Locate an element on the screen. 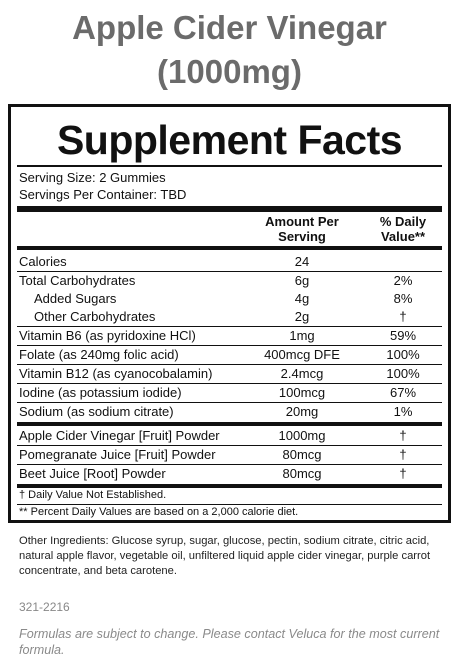  header-daily-value: % Daily Value** is located at coordinates (403, 229).